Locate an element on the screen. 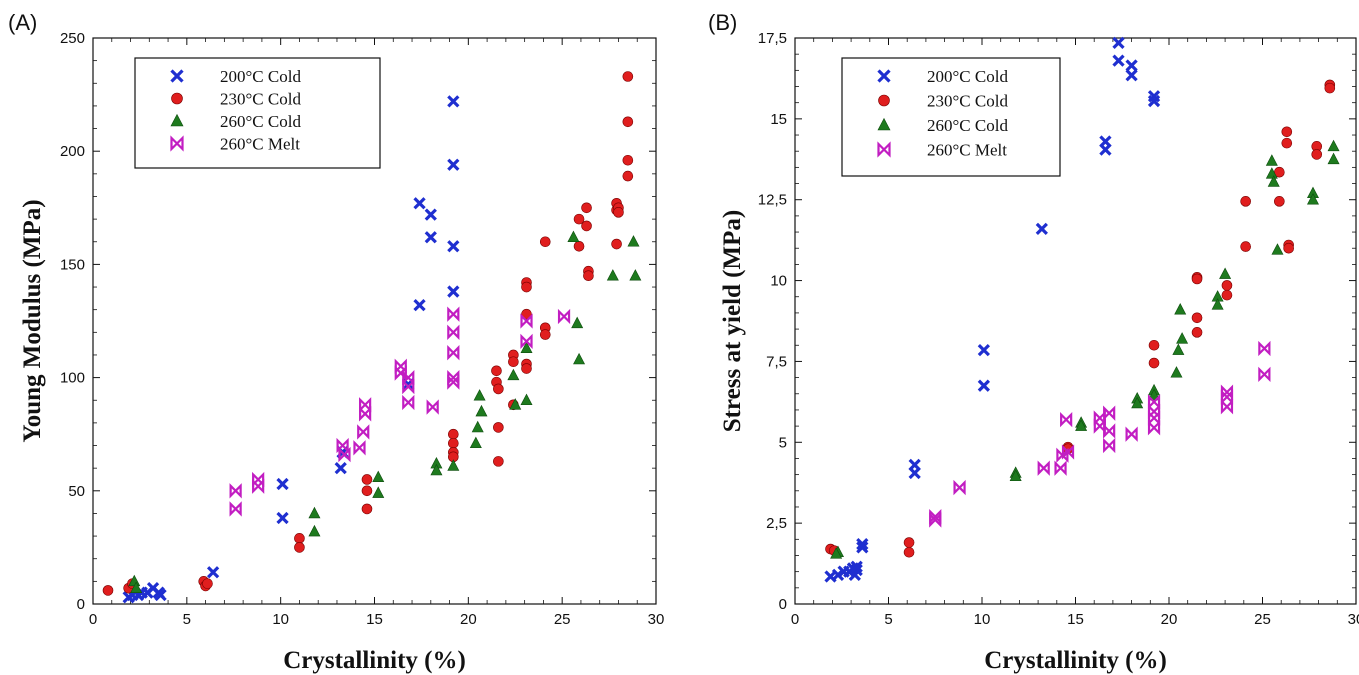  panel-a-letter: (A) is located at coordinates (23, 22).